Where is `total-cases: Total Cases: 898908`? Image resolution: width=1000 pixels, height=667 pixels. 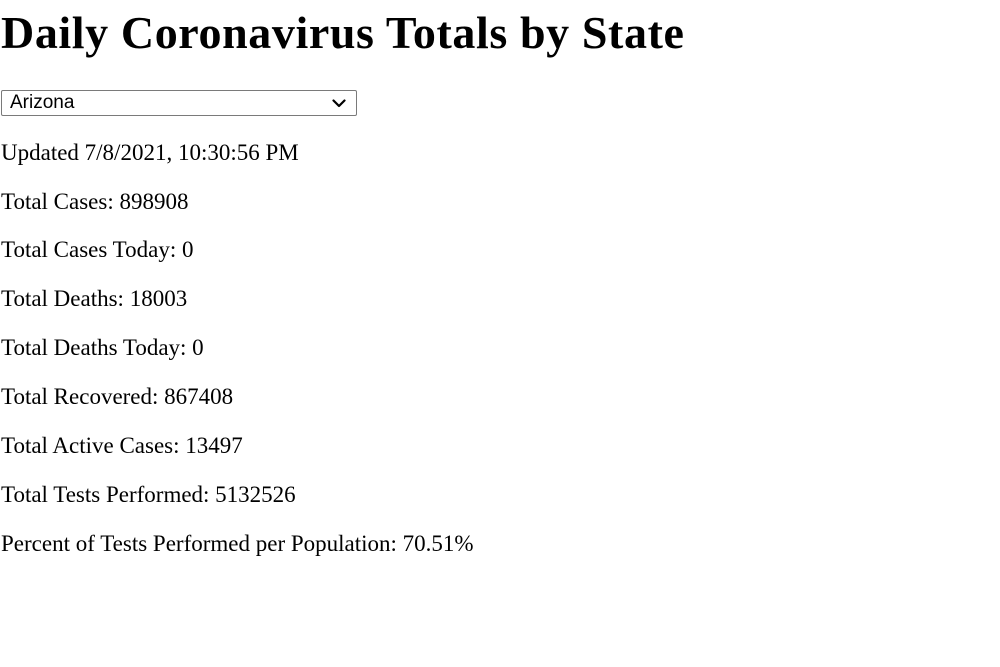
total-cases: Total Cases: 898908 is located at coordinates (95, 201).